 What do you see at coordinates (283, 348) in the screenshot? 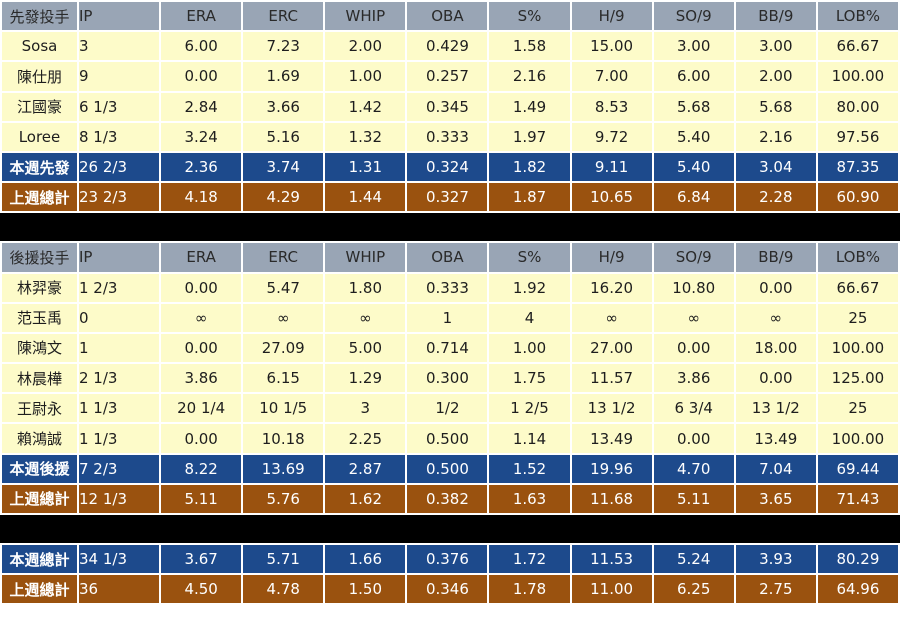
I see `stat-cell: 27.09` at bounding box center [283, 348].